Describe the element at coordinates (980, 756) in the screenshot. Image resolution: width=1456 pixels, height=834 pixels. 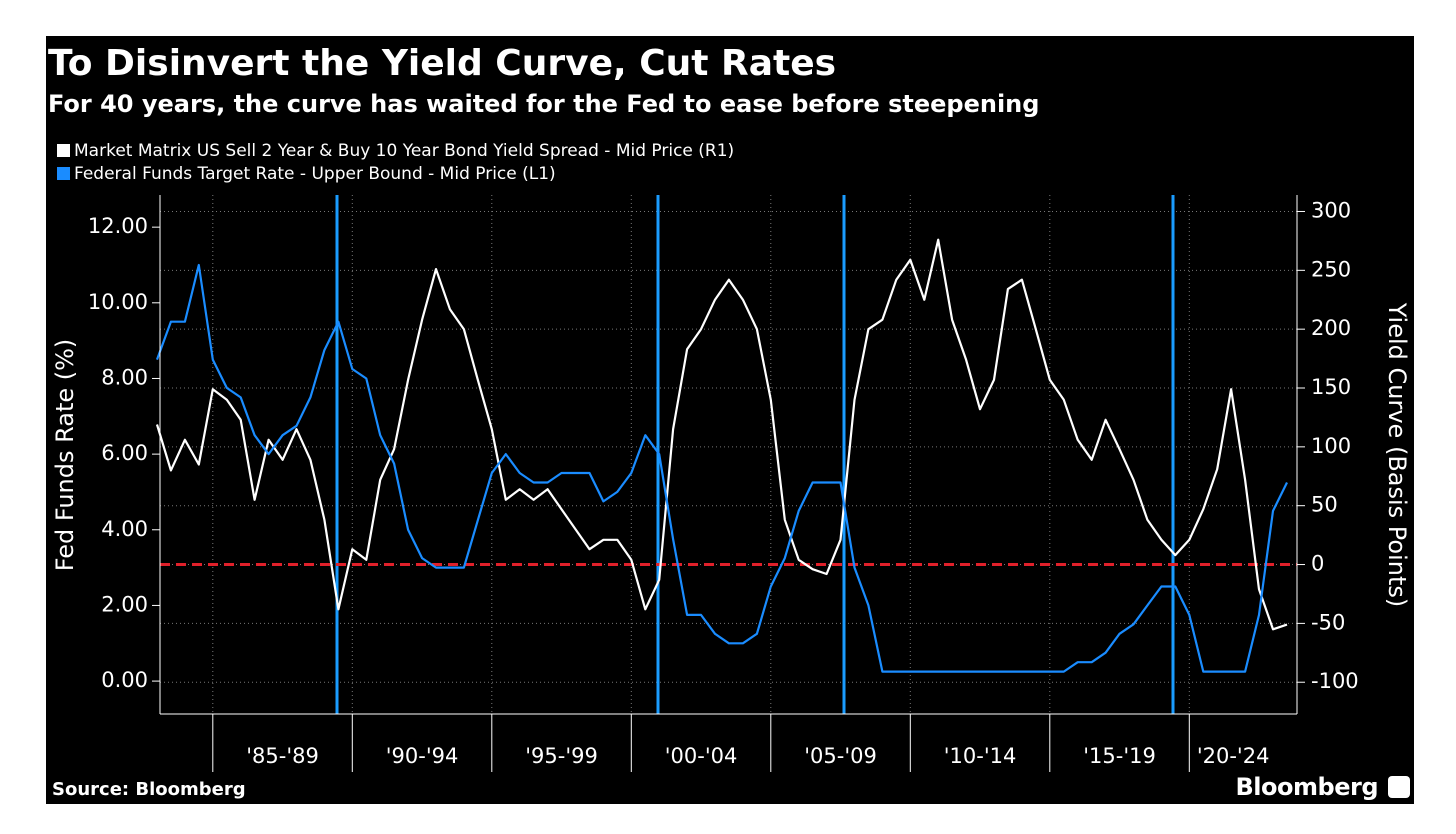
I see `x-tick-label: '10-'14` at that location.